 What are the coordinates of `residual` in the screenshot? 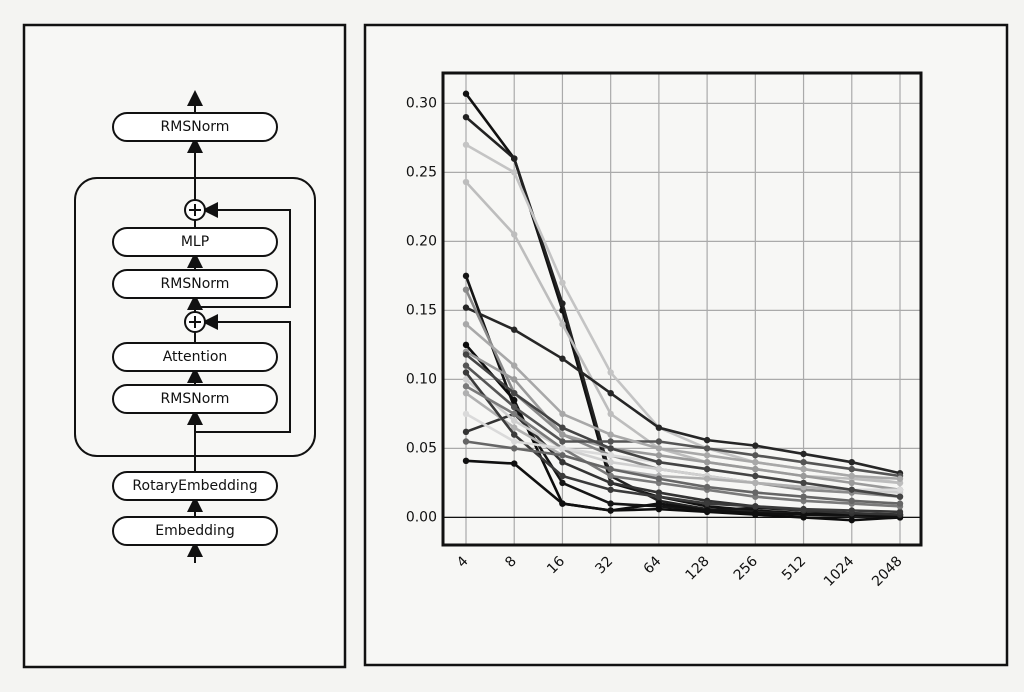 It's located at (243, 373).